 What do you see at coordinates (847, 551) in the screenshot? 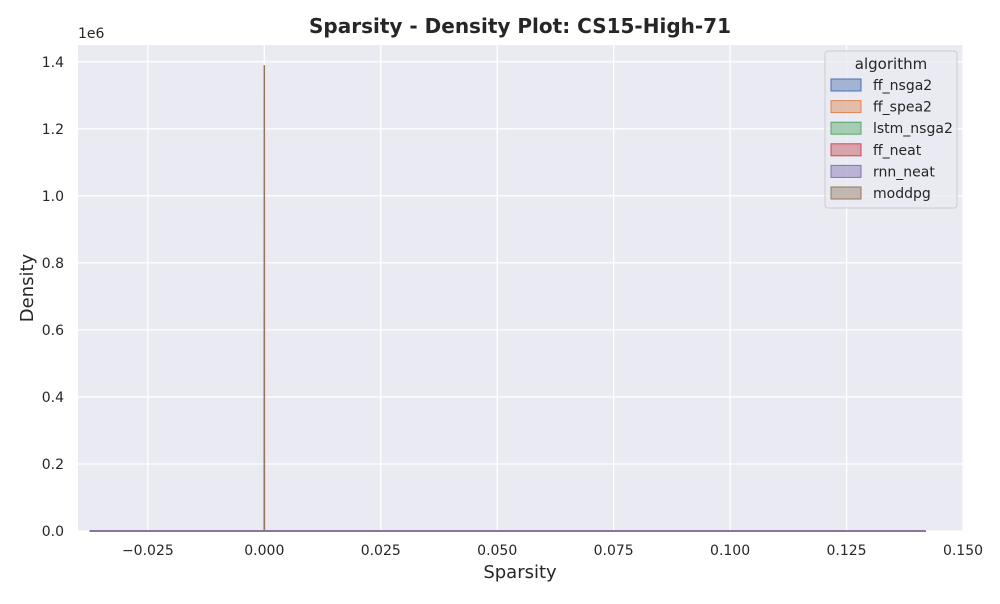
I see `x-tick-label: 0.125` at bounding box center [847, 551].